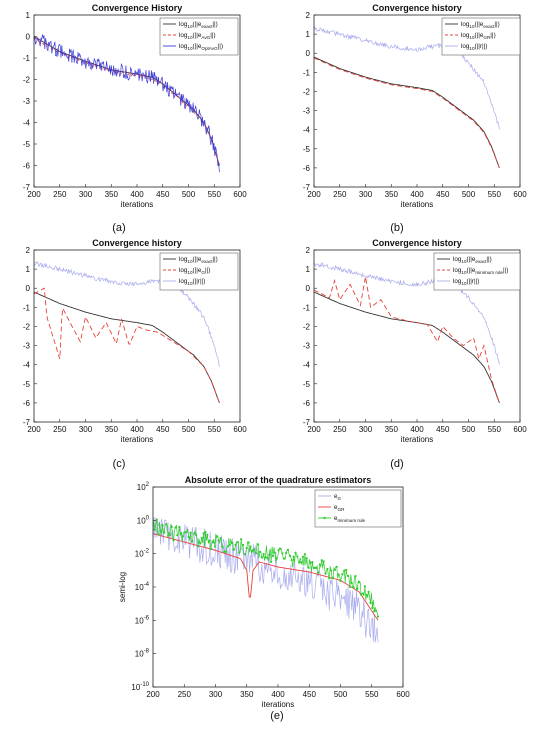  What do you see at coordinates (198, 25) in the screenshot?
I see `legend-entry: log10(||eexact||)` at bounding box center [198, 25].